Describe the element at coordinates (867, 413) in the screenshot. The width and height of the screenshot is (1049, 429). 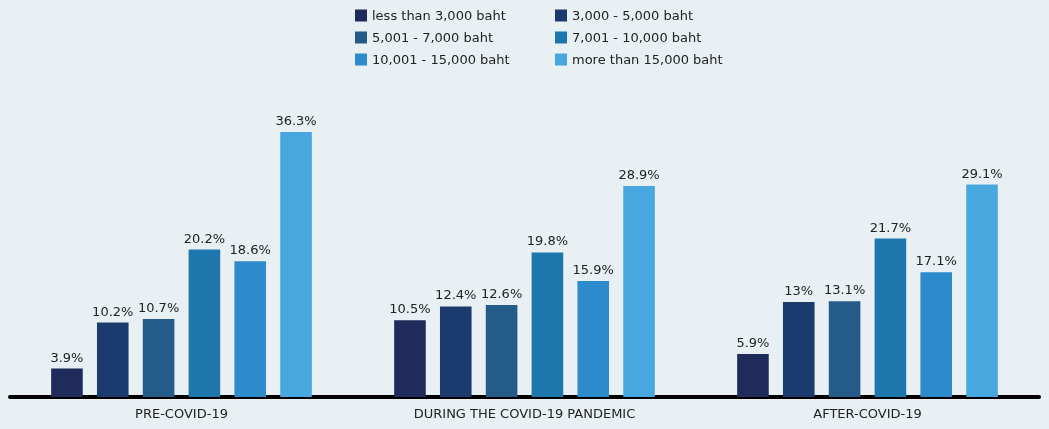
I see `x-tick-label: AFTER-COVID-19` at that location.